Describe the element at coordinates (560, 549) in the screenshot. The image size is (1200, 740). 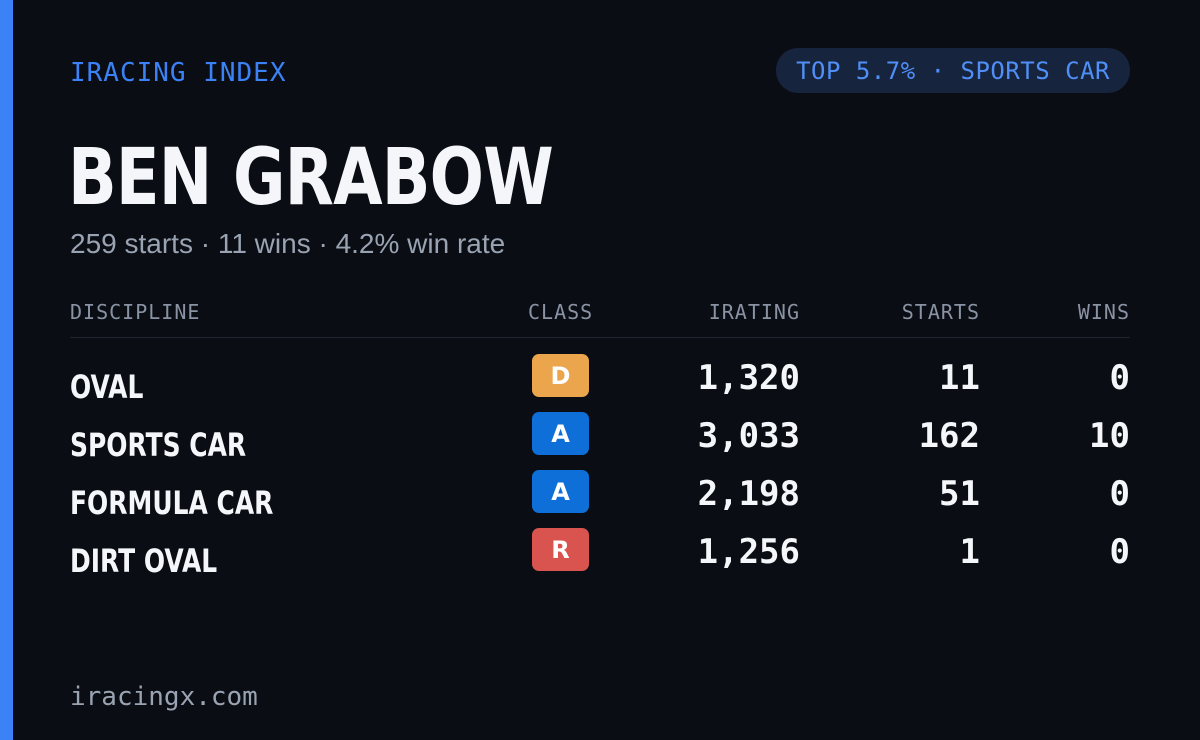
I see `license-class-badge: R` at that location.